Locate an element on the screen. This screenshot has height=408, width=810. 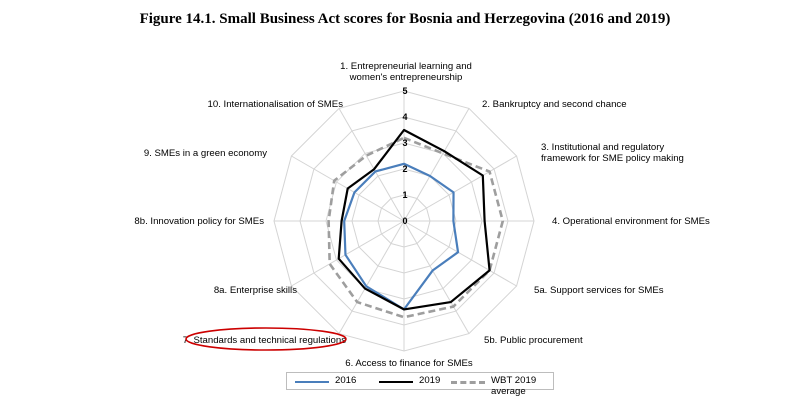
series-line-wbt-2019-average is located at coordinates (416, 227).